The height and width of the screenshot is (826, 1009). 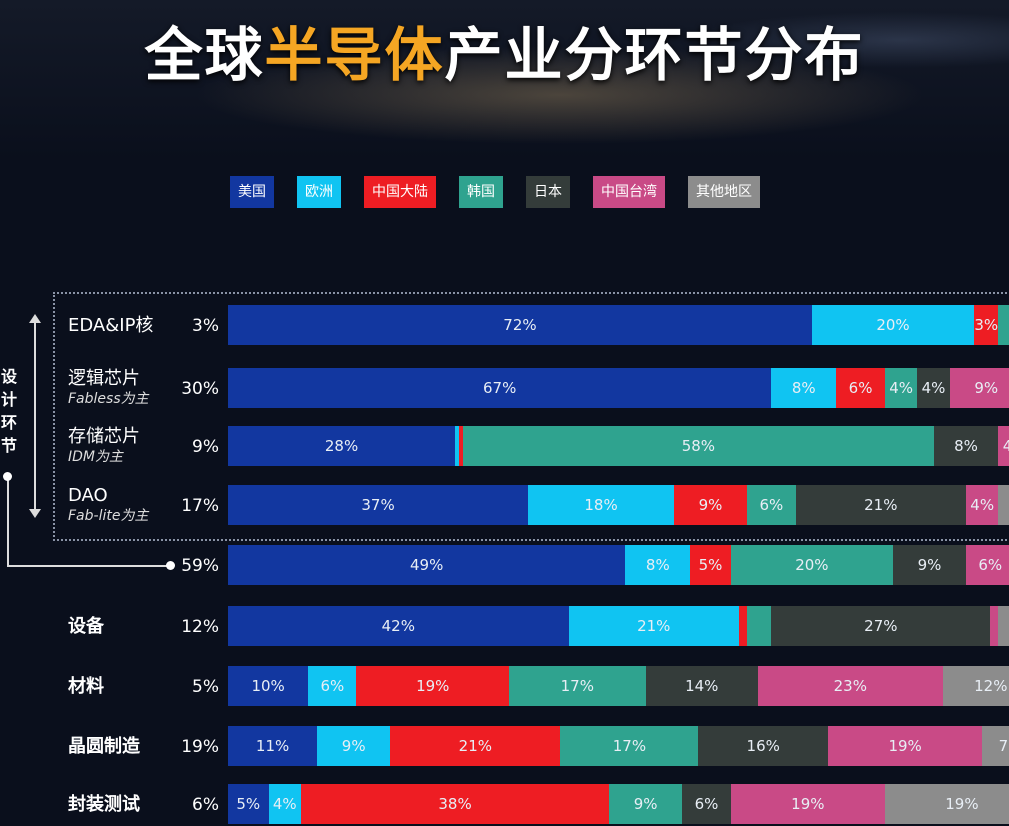 I want to click on bar-segment-中国大陆: 3%, so click(x=986, y=325).